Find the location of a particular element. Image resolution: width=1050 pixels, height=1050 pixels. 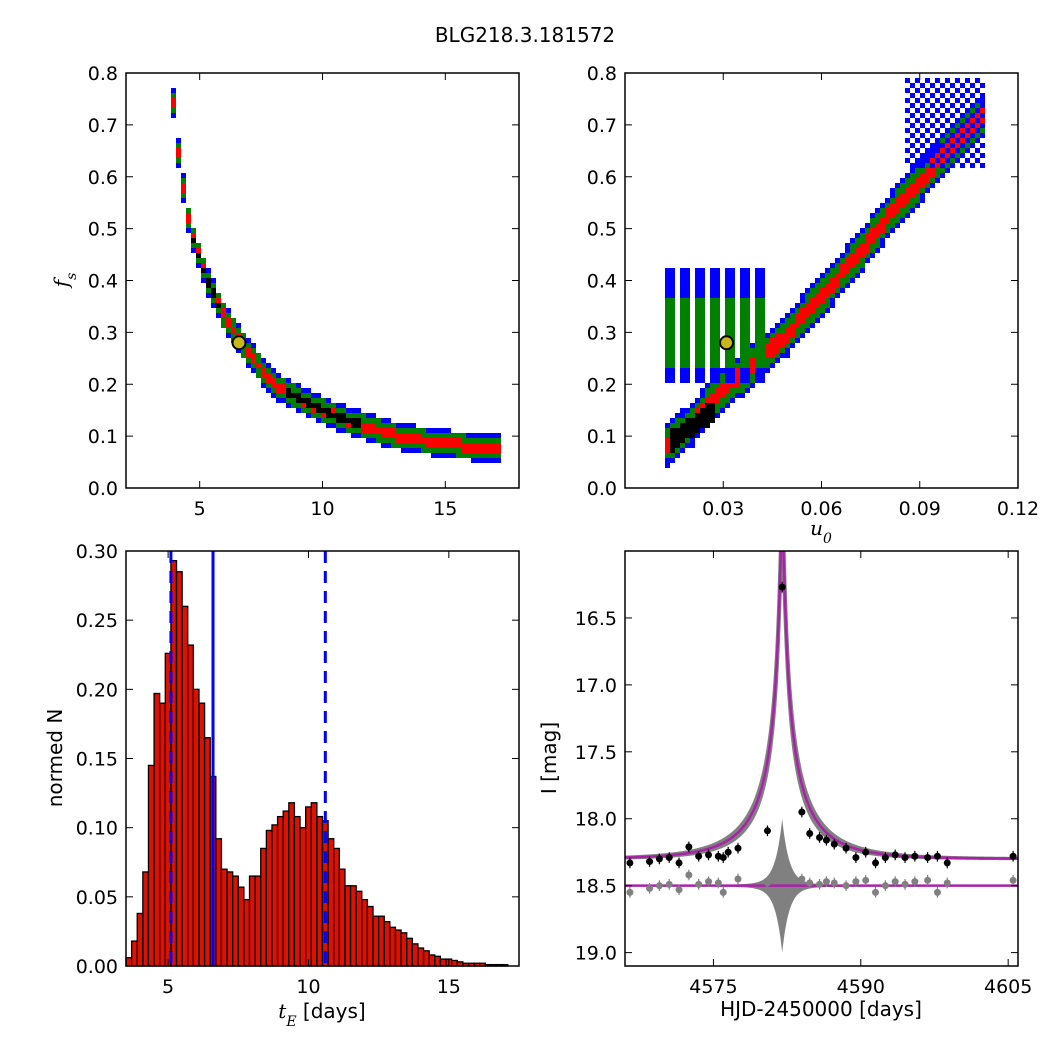

x-tick-label: 4605 is located at coordinates (1008, 987).